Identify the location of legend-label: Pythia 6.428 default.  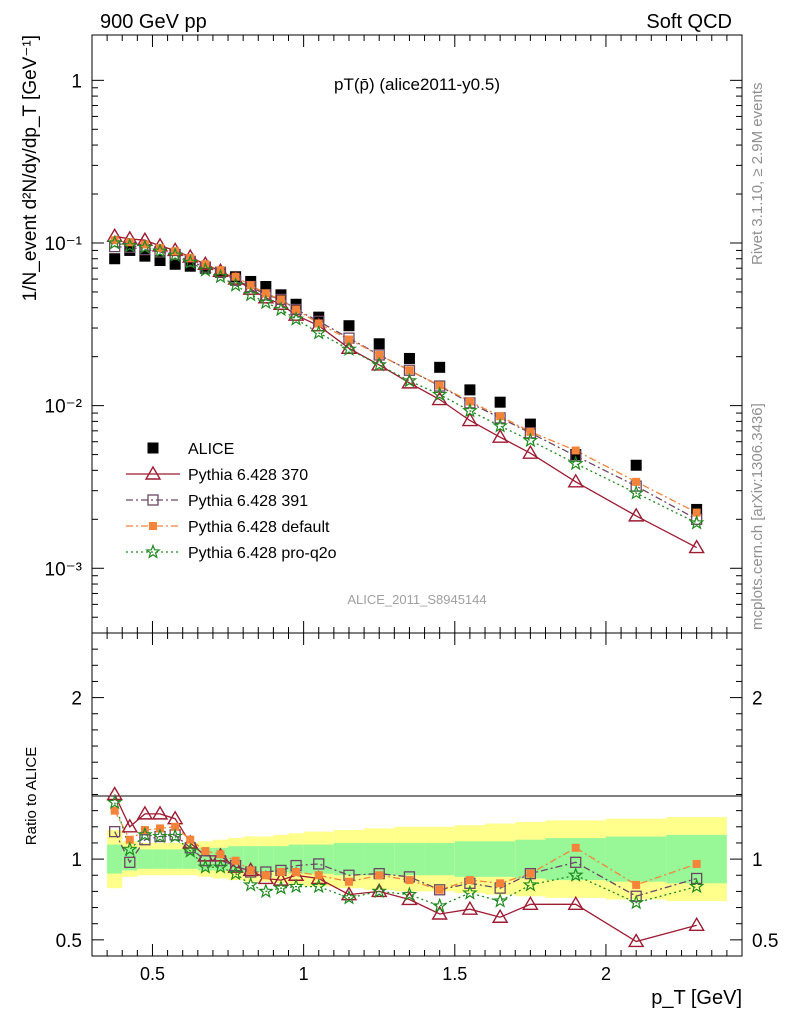
(259, 527).